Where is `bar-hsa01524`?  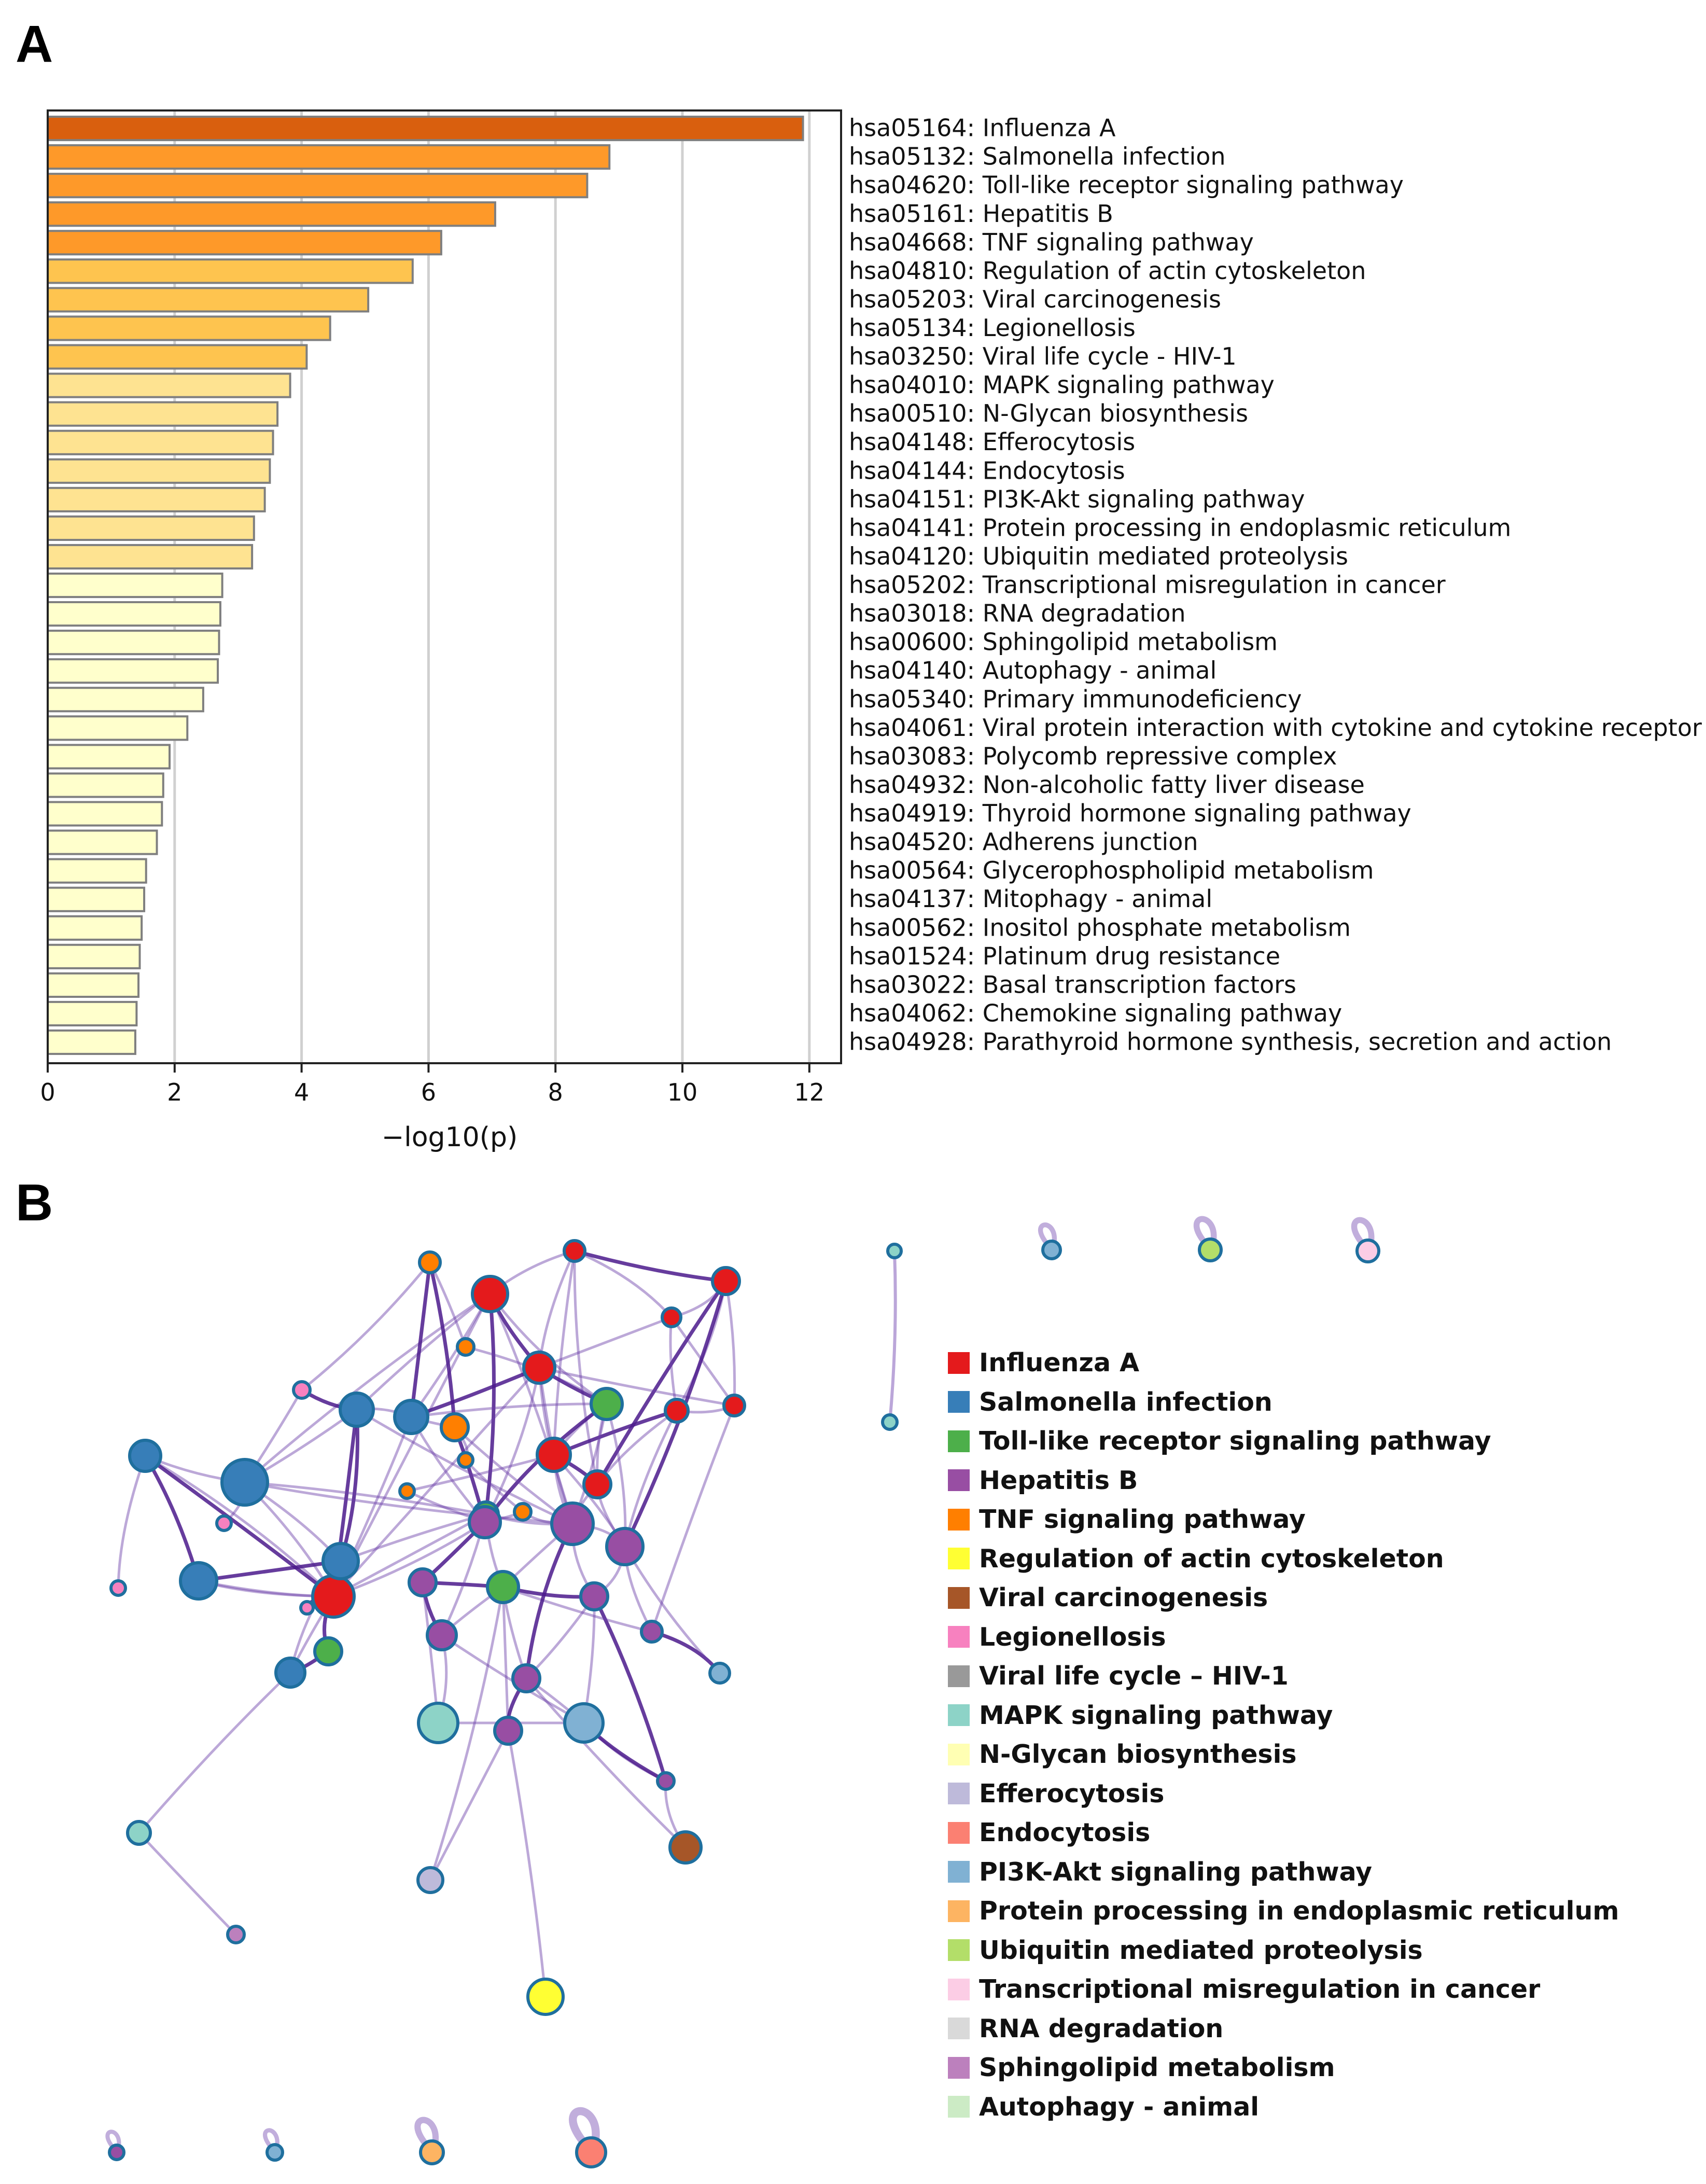 bar-hsa01524 is located at coordinates (94, 956).